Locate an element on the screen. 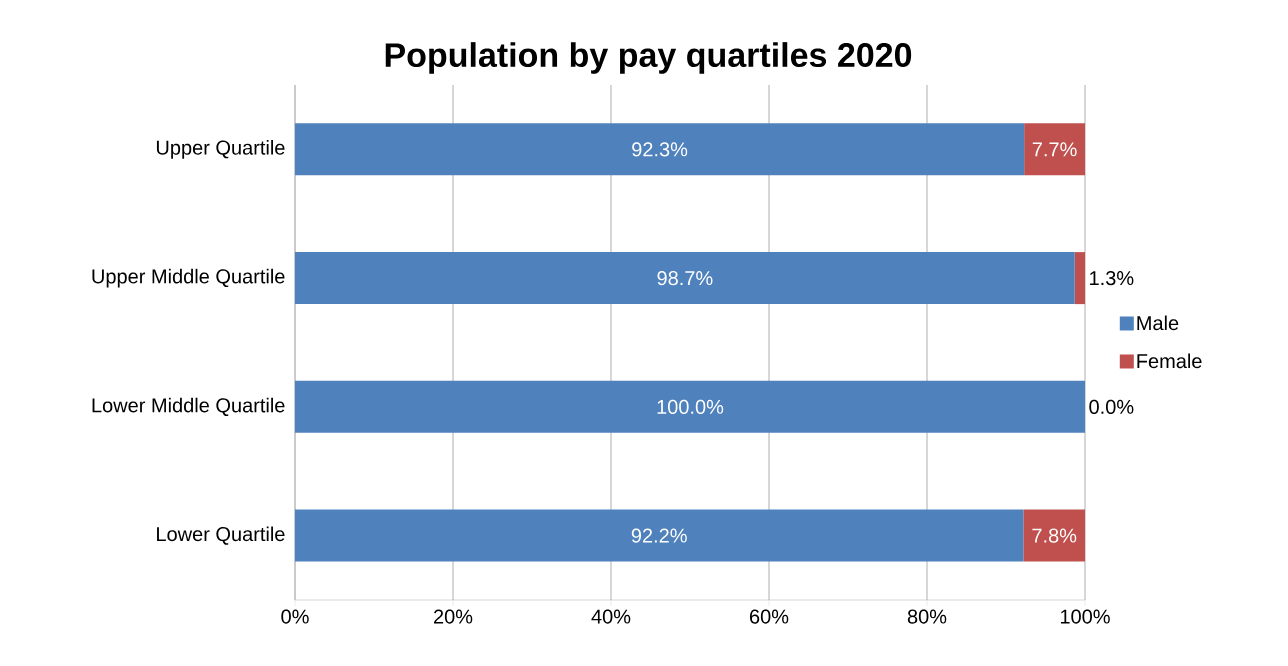 This screenshot has width=1288, height=666. x-tick-label: 60% is located at coordinates (769, 616).